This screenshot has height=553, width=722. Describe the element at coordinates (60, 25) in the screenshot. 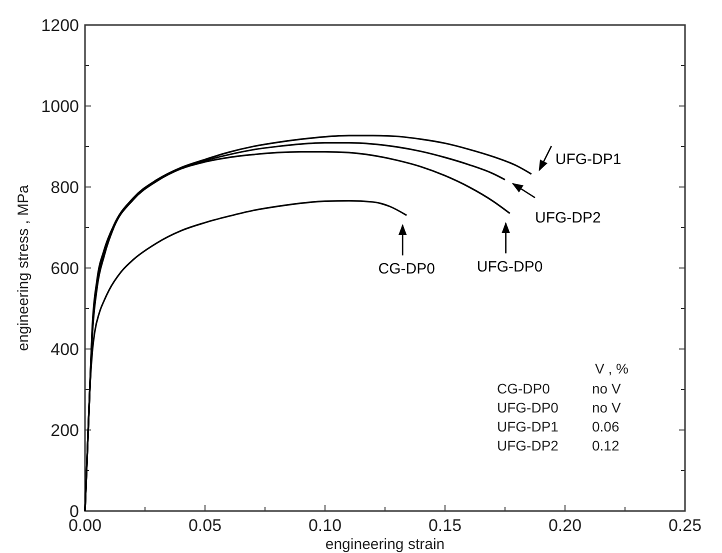

I see `y-tick-label: 1200` at that location.